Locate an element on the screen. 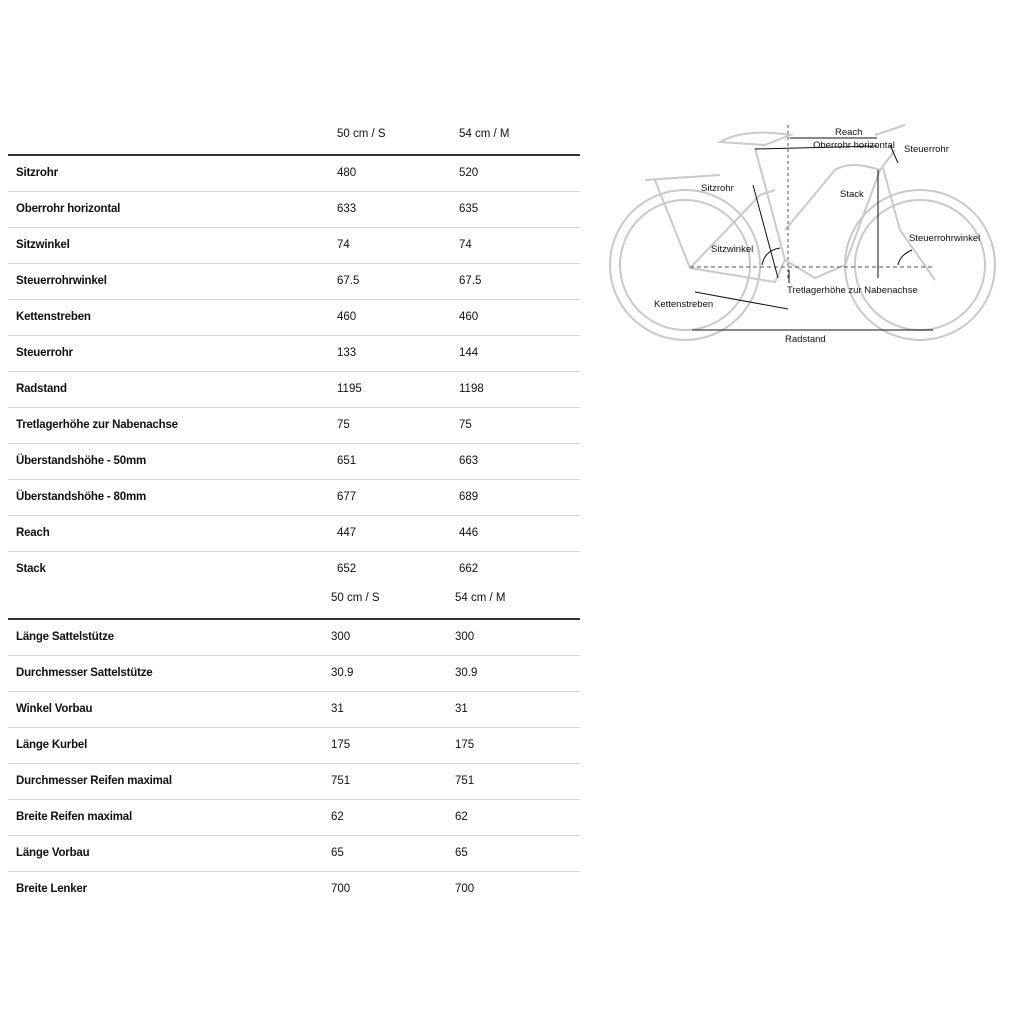  table-row: Steuerrohrwinkel 67.5 67.5 is located at coordinates (294, 282).